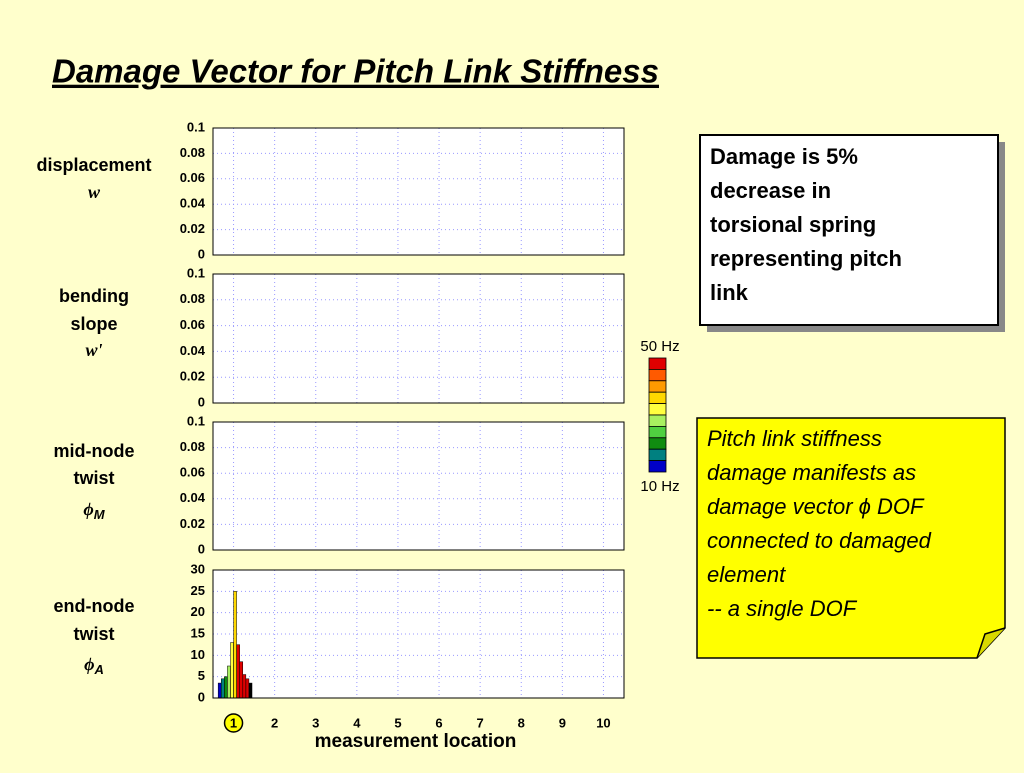  Describe the element at coordinates (93, 165) in the screenshot. I see `y-axis-label: displacement` at that location.